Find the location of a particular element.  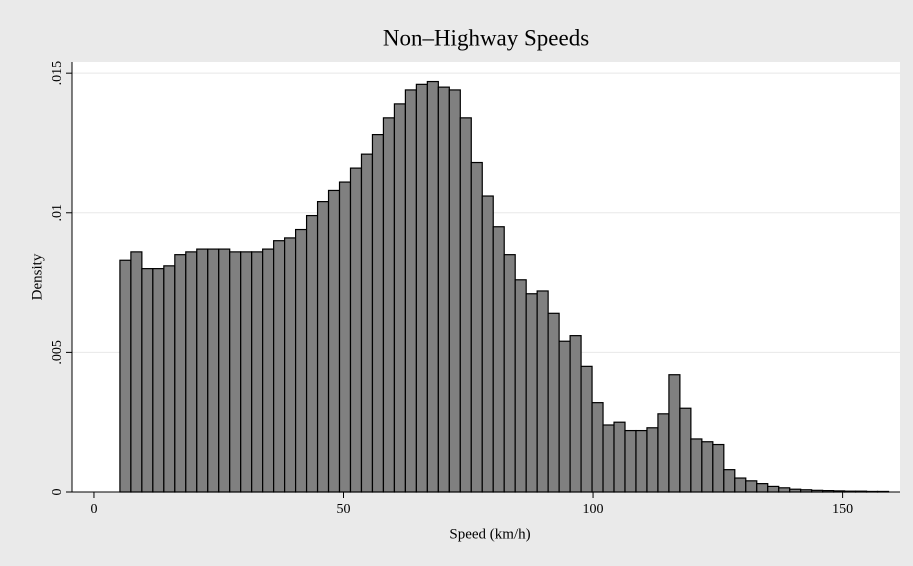

x-tick-label: 0 is located at coordinates (93, 509).